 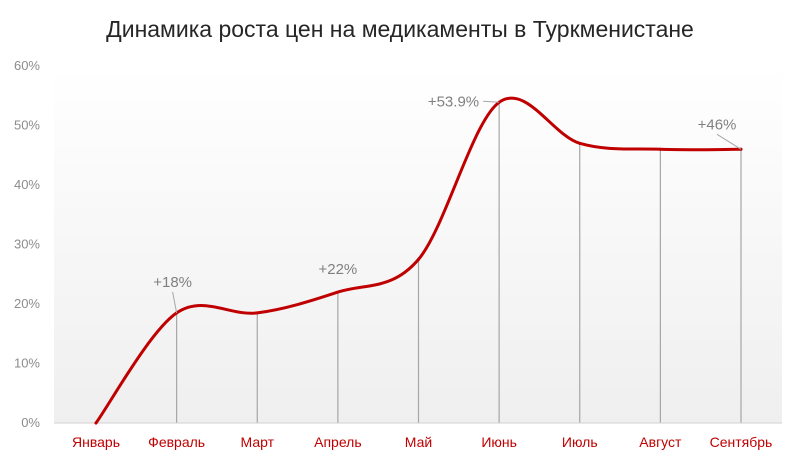 I want to click on x-tick-label: Август, so click(x=660, y=442).